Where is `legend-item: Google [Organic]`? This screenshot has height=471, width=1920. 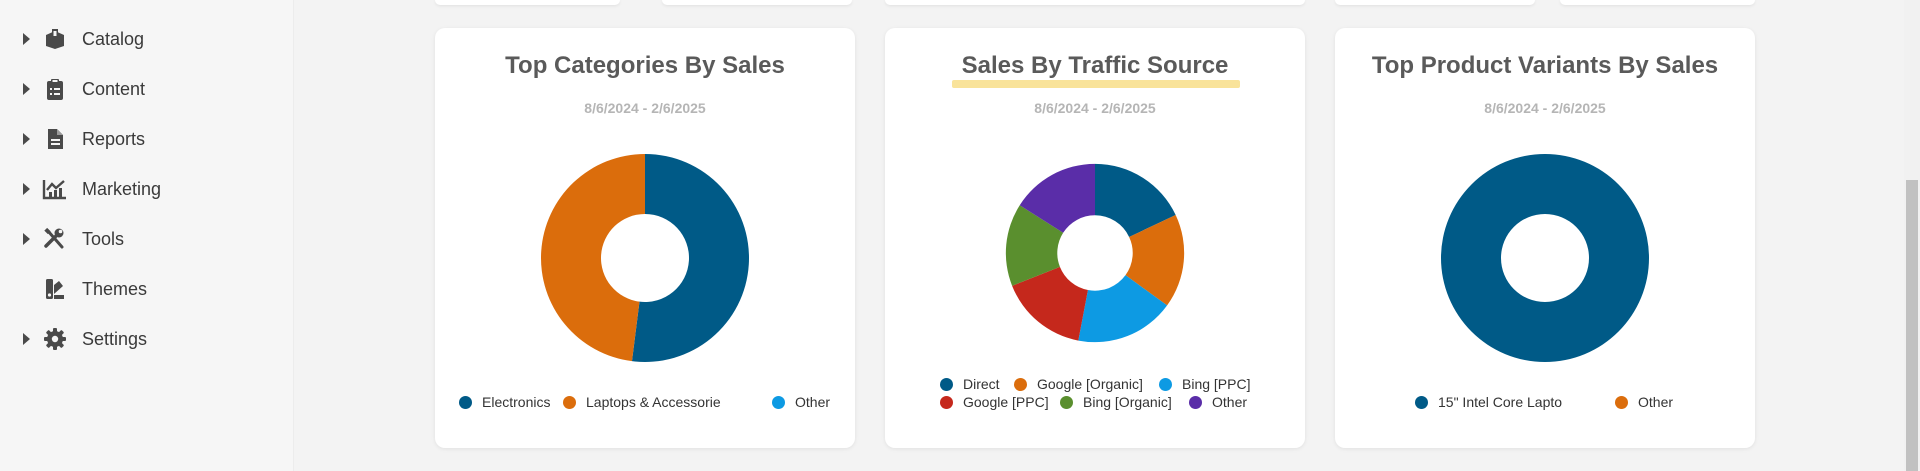
legend-item: Google [Organic] is located at coordinates (1078, 384).